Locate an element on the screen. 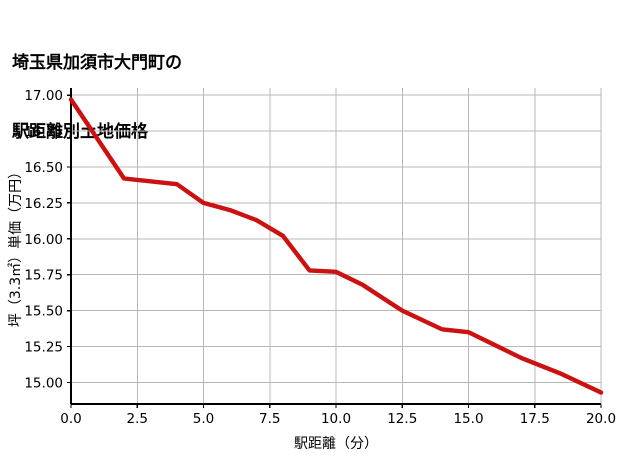  x-tick-label: 10.0 is located at coordinates (336, 419).